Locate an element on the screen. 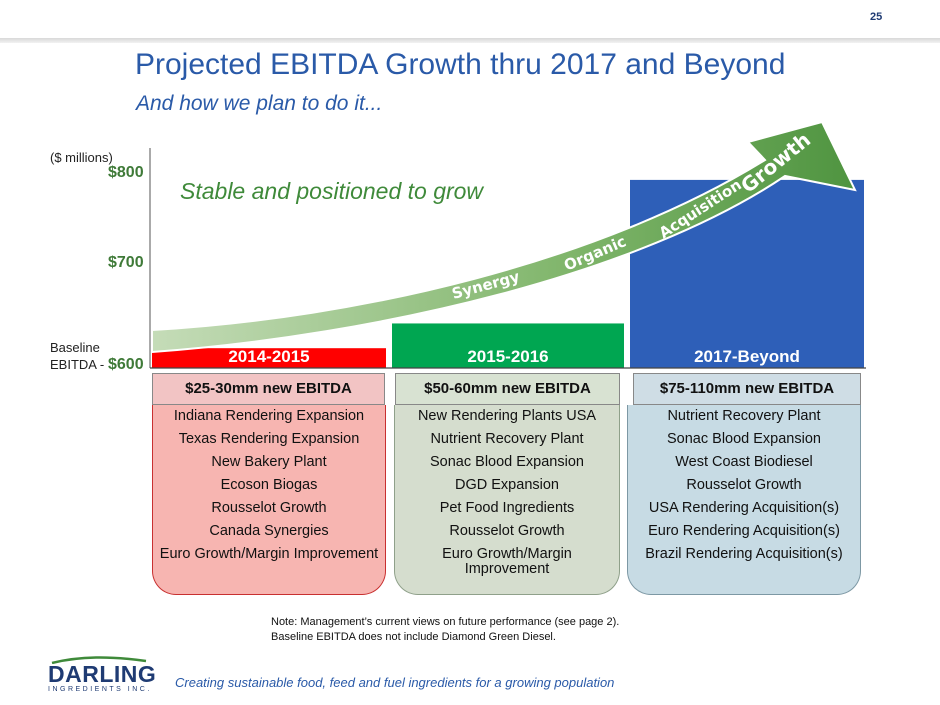  bar-2015-2016 is located at coordinates (508, 345).